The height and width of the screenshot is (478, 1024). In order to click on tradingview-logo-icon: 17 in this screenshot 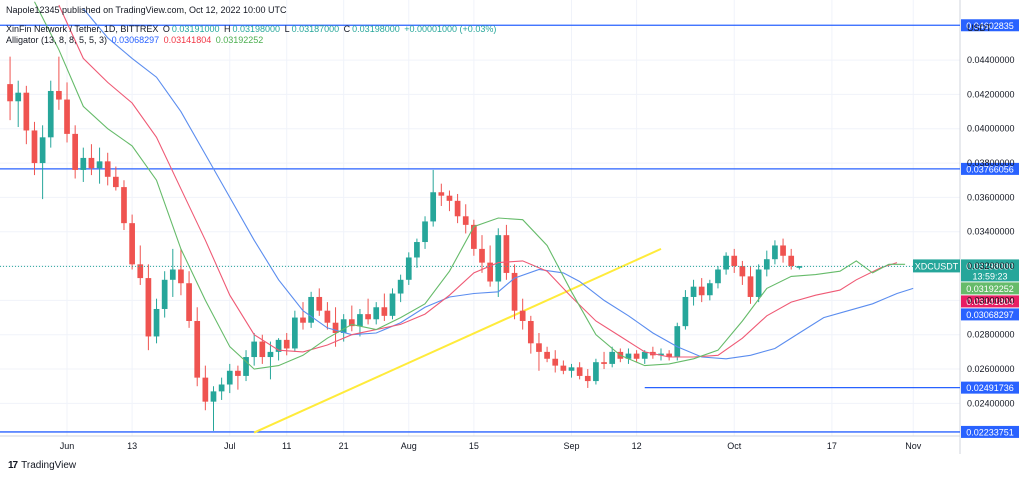, I will do `click(13, 465)`.